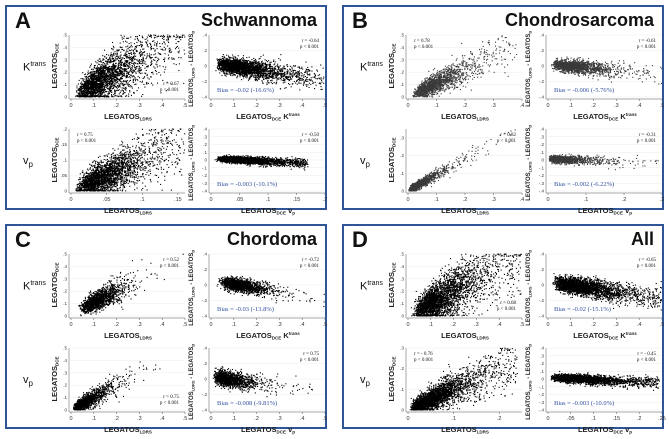 The image size is (669, 439). I want to click on x-tick-label: .1, so click(94, 106).